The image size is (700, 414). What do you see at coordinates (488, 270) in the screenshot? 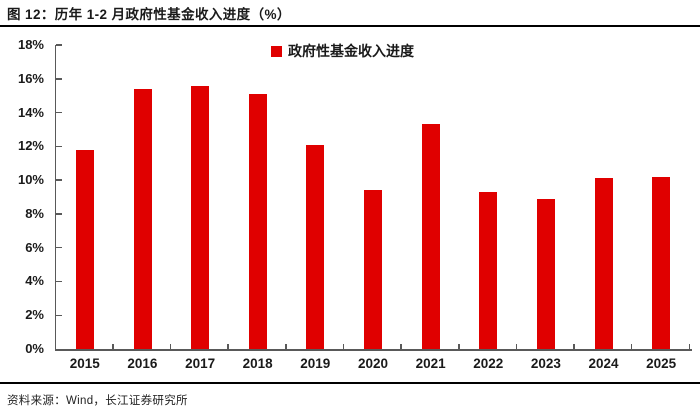
I see `bar-2022` at bounding box center [488, 270].